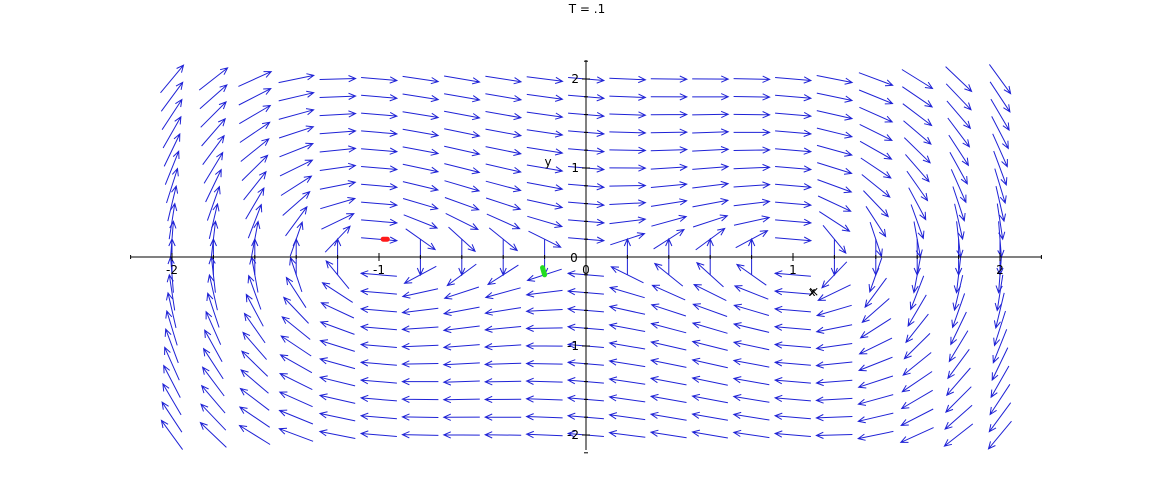  What do you see at coordinates (172, 270) in the screenshot?
I see `x-tick-label: -2` at bounding box center [172, 270].